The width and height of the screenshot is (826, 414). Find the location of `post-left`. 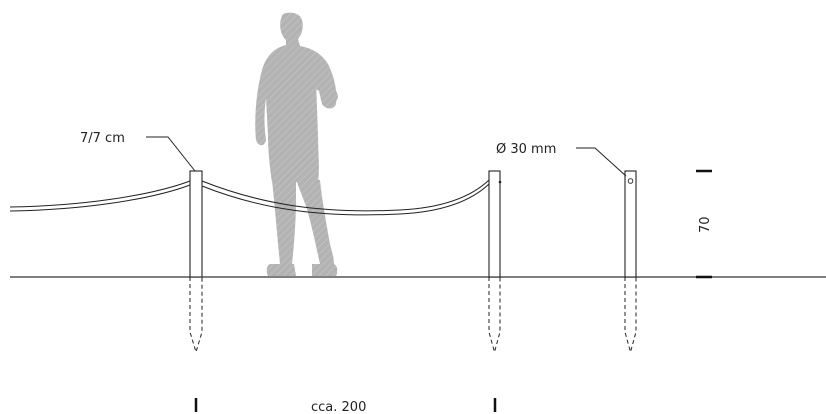

post-left is located at coordinates (196, 262).